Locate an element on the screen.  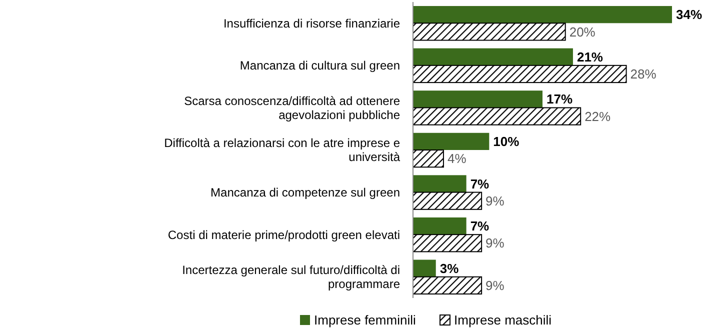
y-tick-label: Mancanza di competenze sul green is located at coordinates (305, 192).